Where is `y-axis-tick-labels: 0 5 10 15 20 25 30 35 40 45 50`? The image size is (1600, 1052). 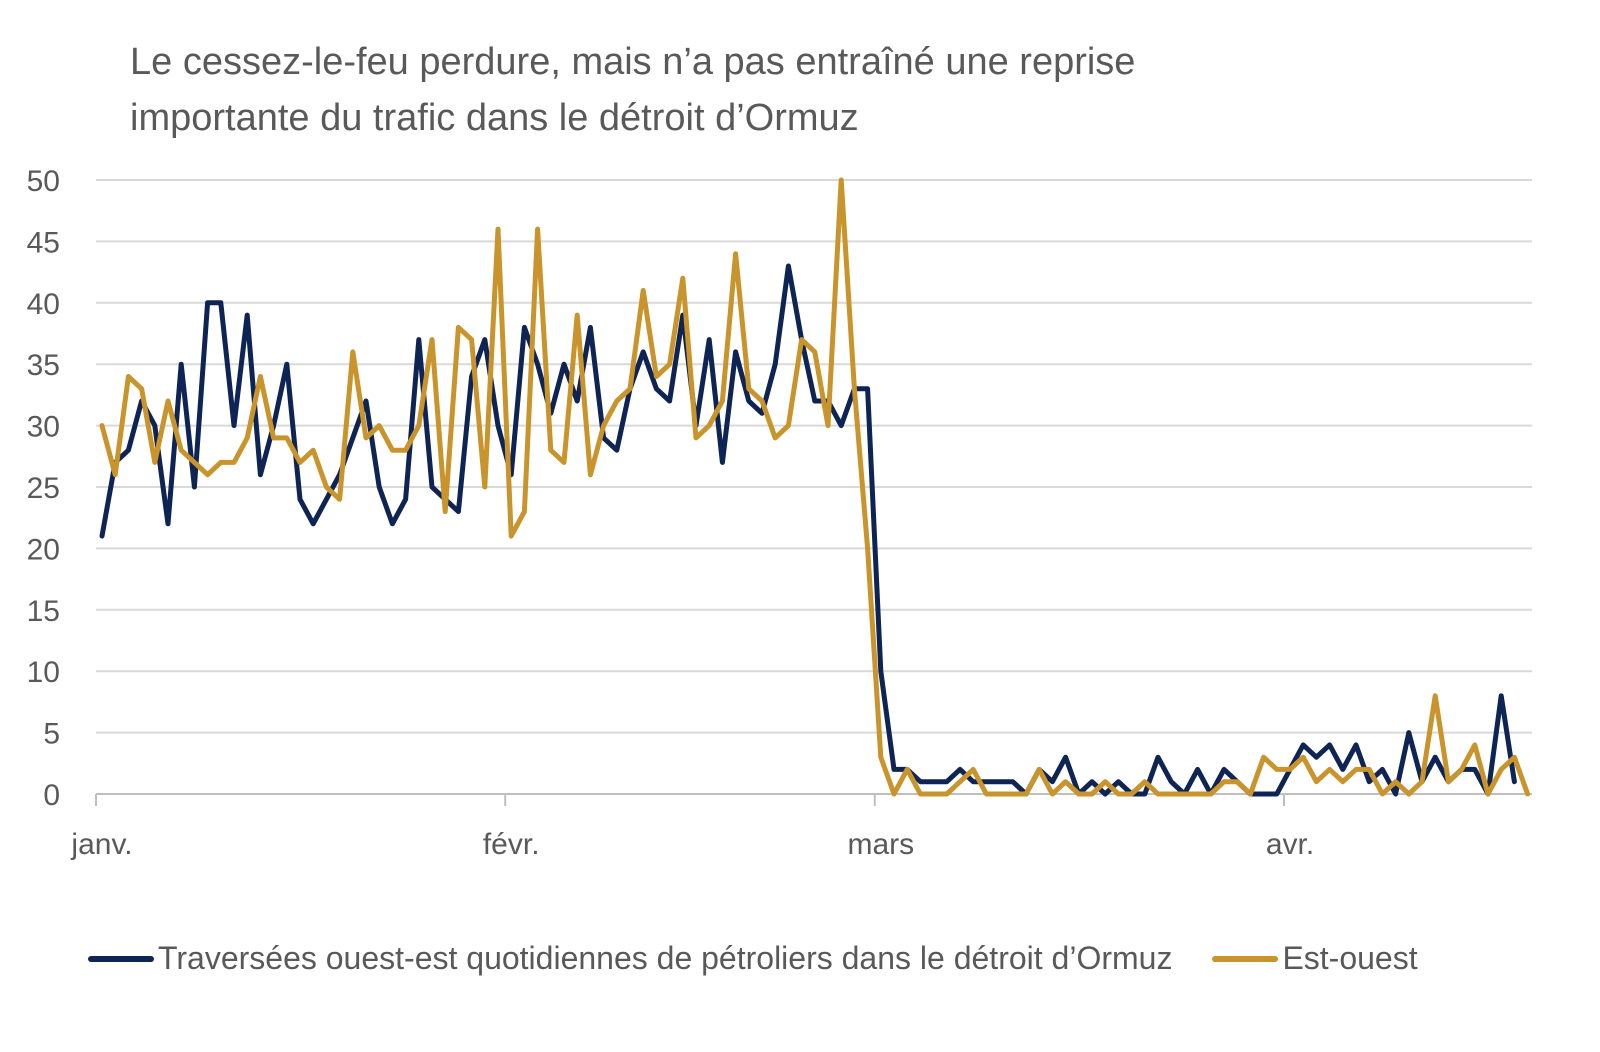 y-axis-tick-labels: 0 5 10 15 20 25 30 35 40 45 50 is located at coordinates (43, 488).